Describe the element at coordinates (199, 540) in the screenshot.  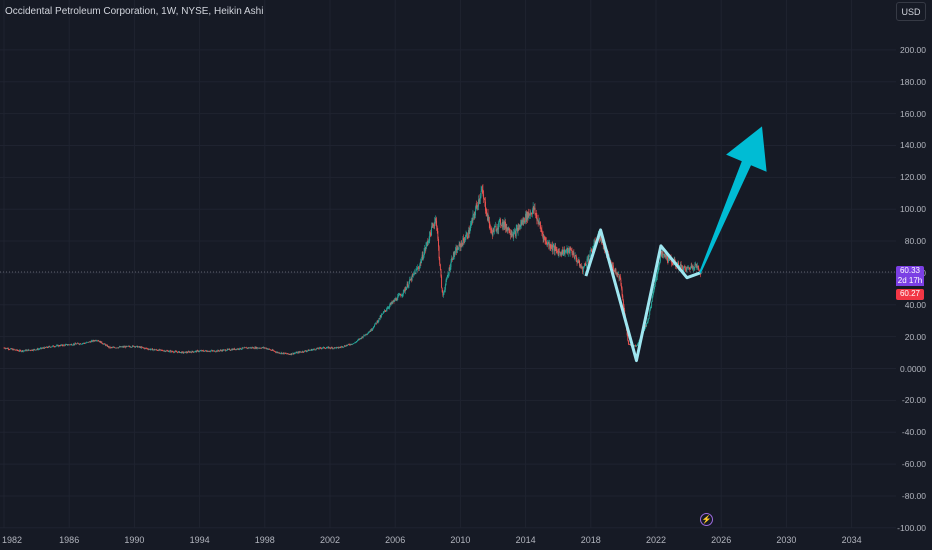
I see `x-tick-label: 1994` at that location.